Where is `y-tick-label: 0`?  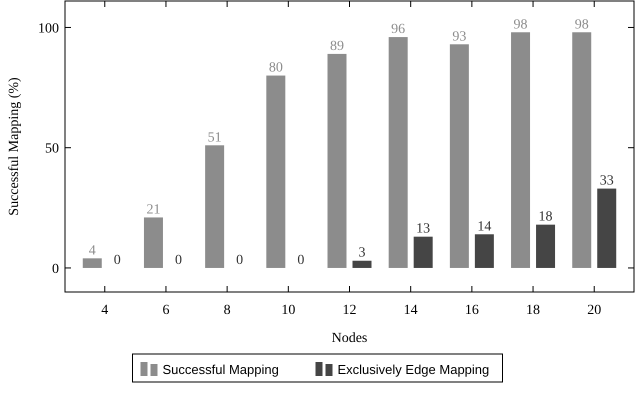
y-tick-label: 0 is located at coordinates (55, 269).